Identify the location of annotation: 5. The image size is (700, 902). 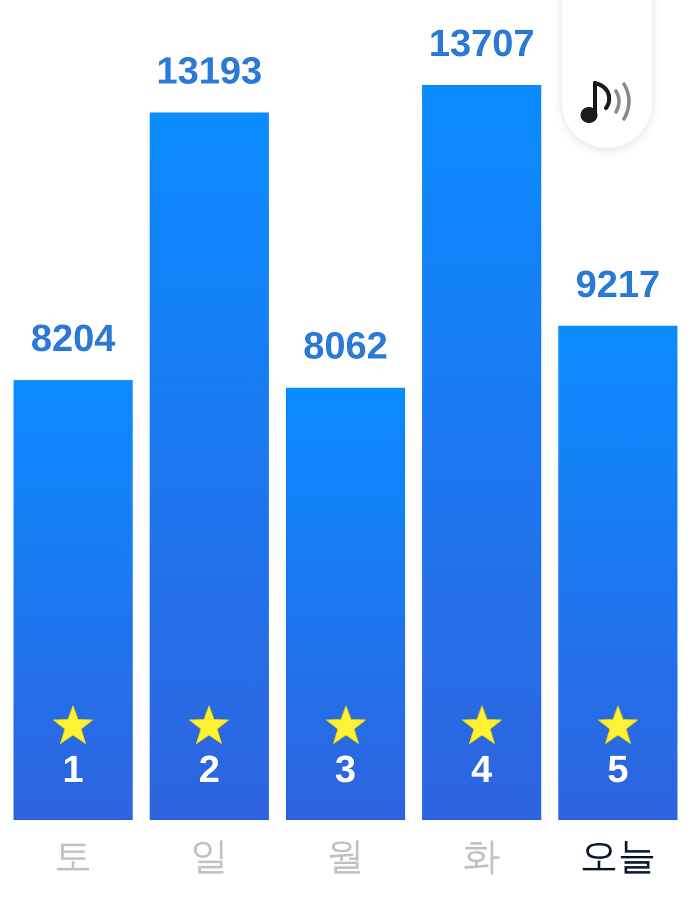
(618, 770).